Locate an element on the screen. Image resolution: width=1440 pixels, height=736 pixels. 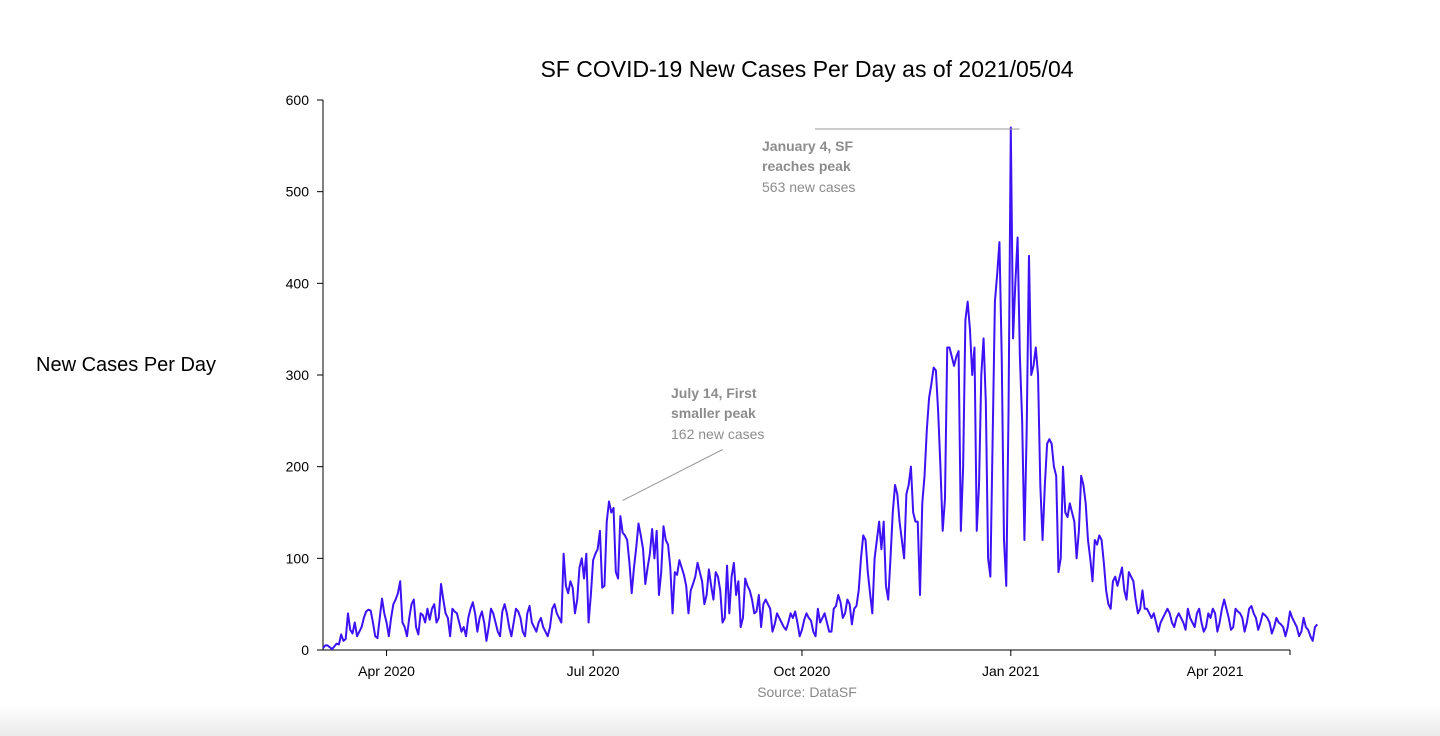
x-tick-label: Oct 2020 is located at coordinates (802, 671).